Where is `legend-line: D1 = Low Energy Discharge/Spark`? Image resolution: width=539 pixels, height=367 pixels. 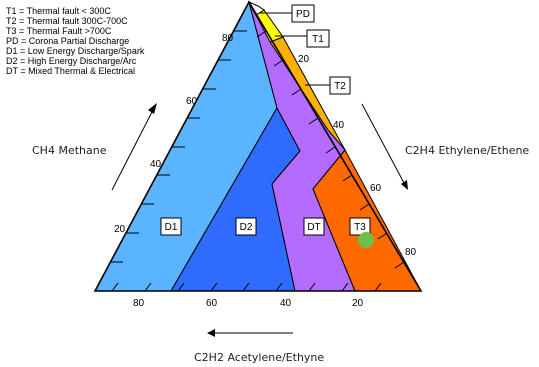 legend-line: D1 = Low Energy Discharge/Spark is located at coordinates (75, 51).